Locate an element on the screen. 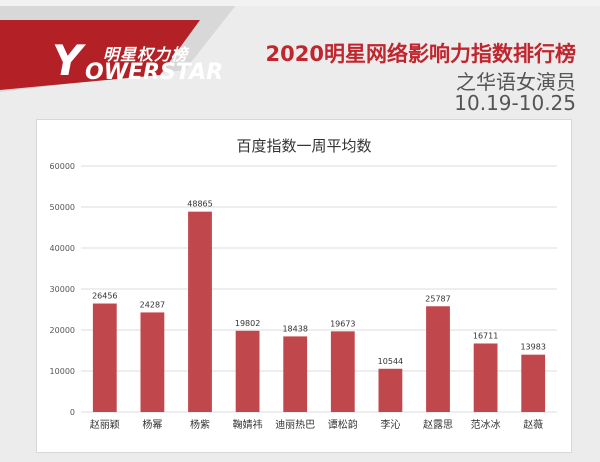 This screenshot has height=462, width=600. data-label: 16711 is located at coordinates (485, 335).